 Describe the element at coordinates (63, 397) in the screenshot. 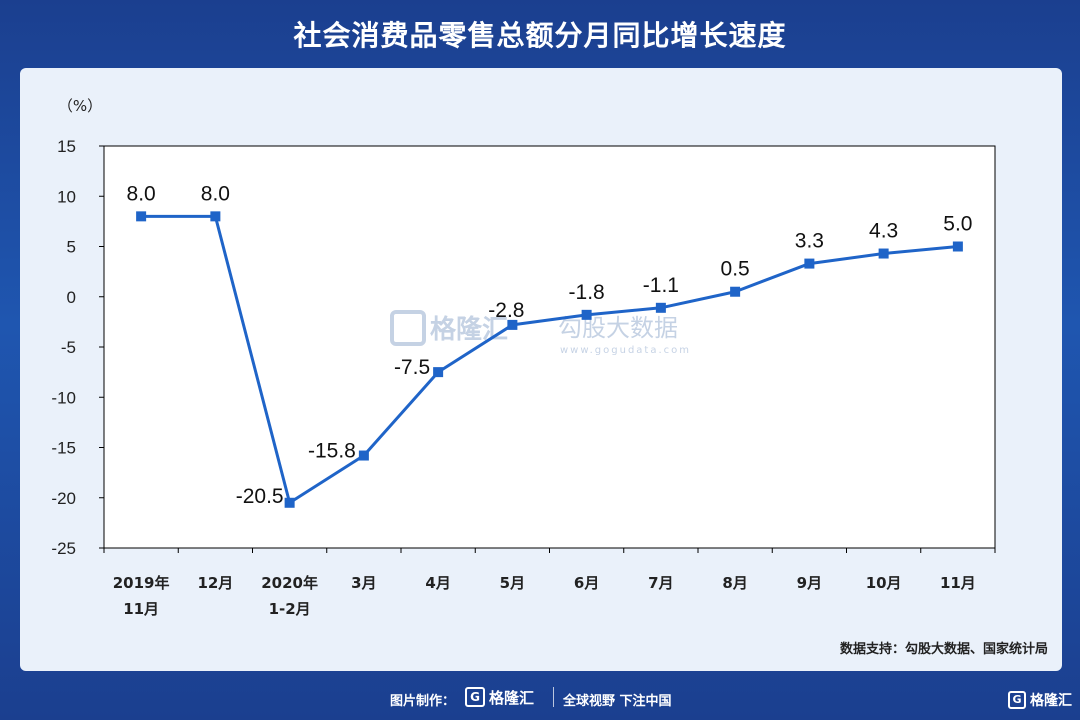

I see `y-tick-label: -10` at that location.